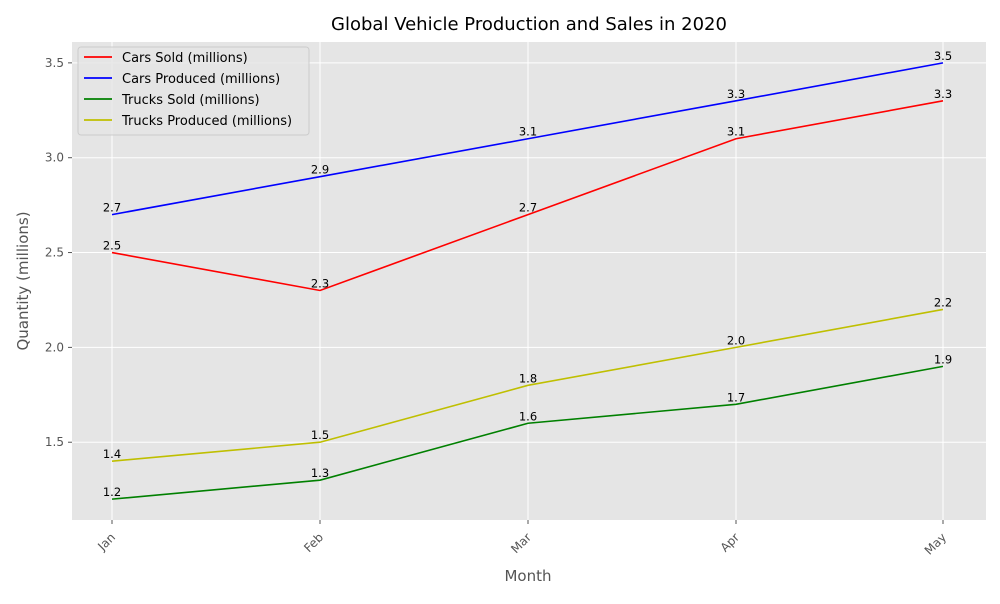  Describe the element at coordinates (54, 347) in the screenshot. I see `y-tick-label: 2.0` at that location.